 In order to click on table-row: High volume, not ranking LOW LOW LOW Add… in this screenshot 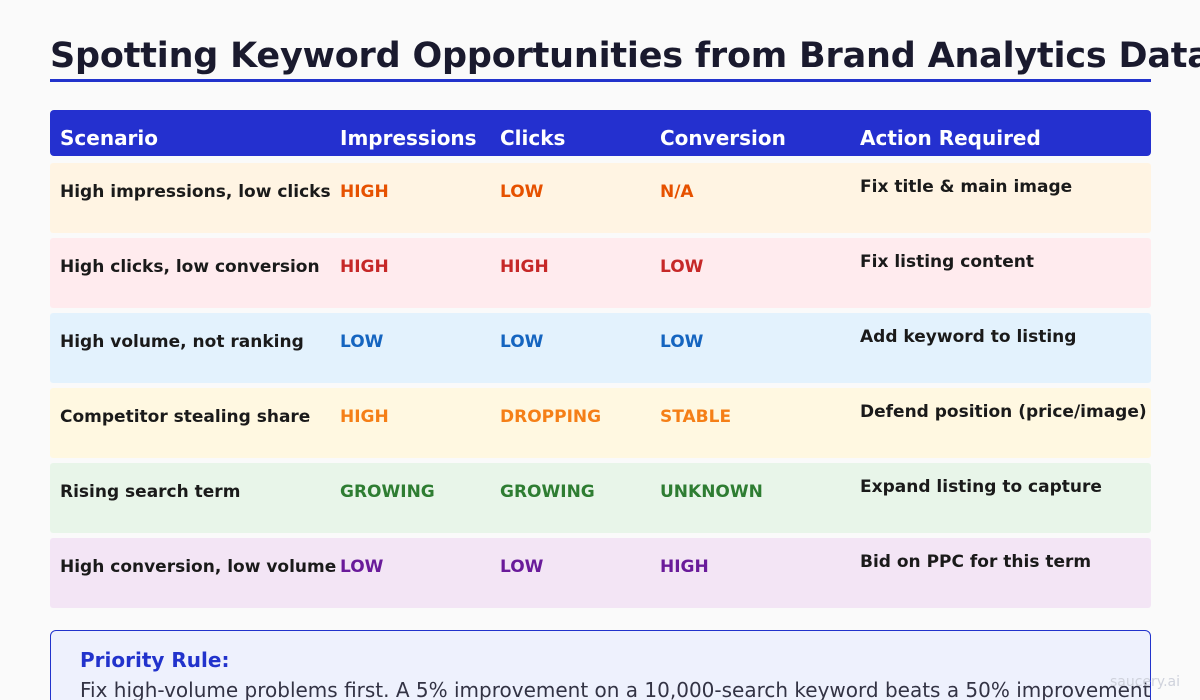, I will do `click(600, 348)`.